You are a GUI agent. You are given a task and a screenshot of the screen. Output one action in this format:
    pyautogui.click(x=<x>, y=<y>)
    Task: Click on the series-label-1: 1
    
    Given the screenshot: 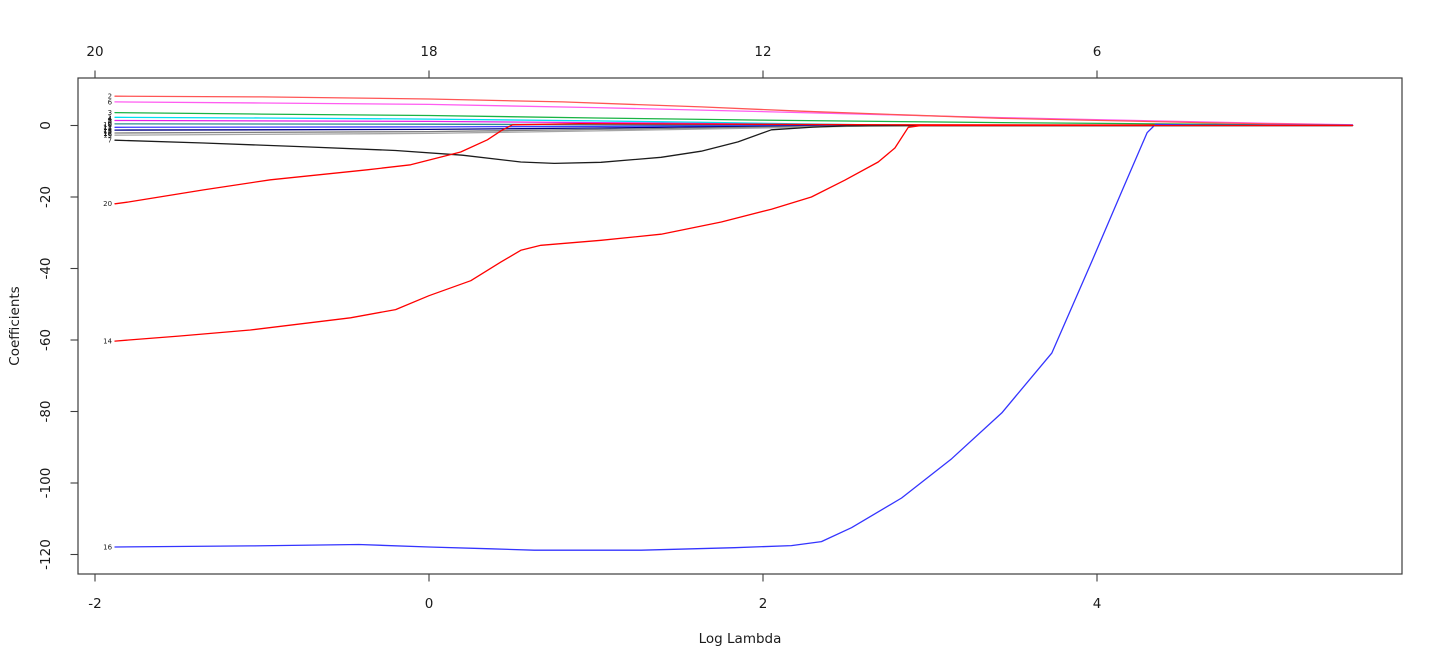 What is the action you would take?
    pyautogui.click(x=110, y=118)
    